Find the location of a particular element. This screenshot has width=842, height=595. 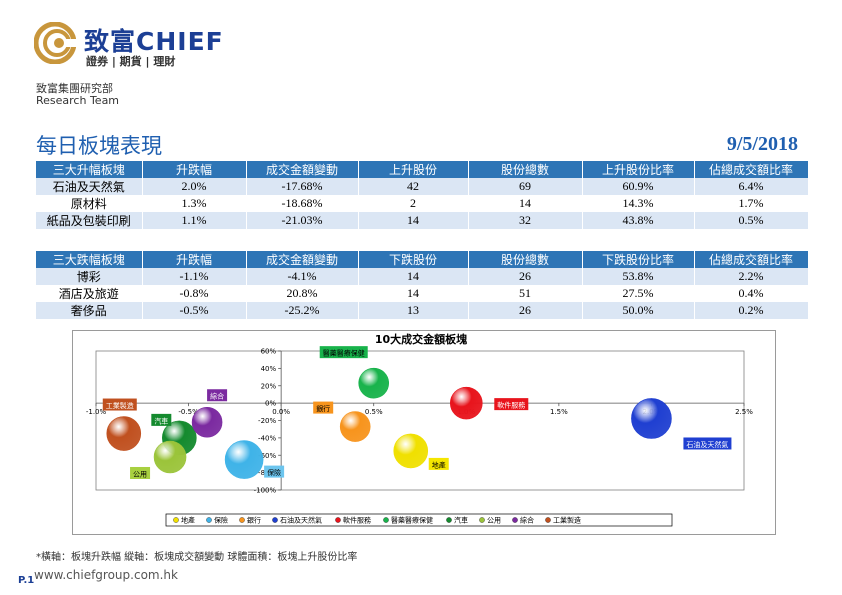

column-header: 上升股份比率 is located at coordinates (638, 169).